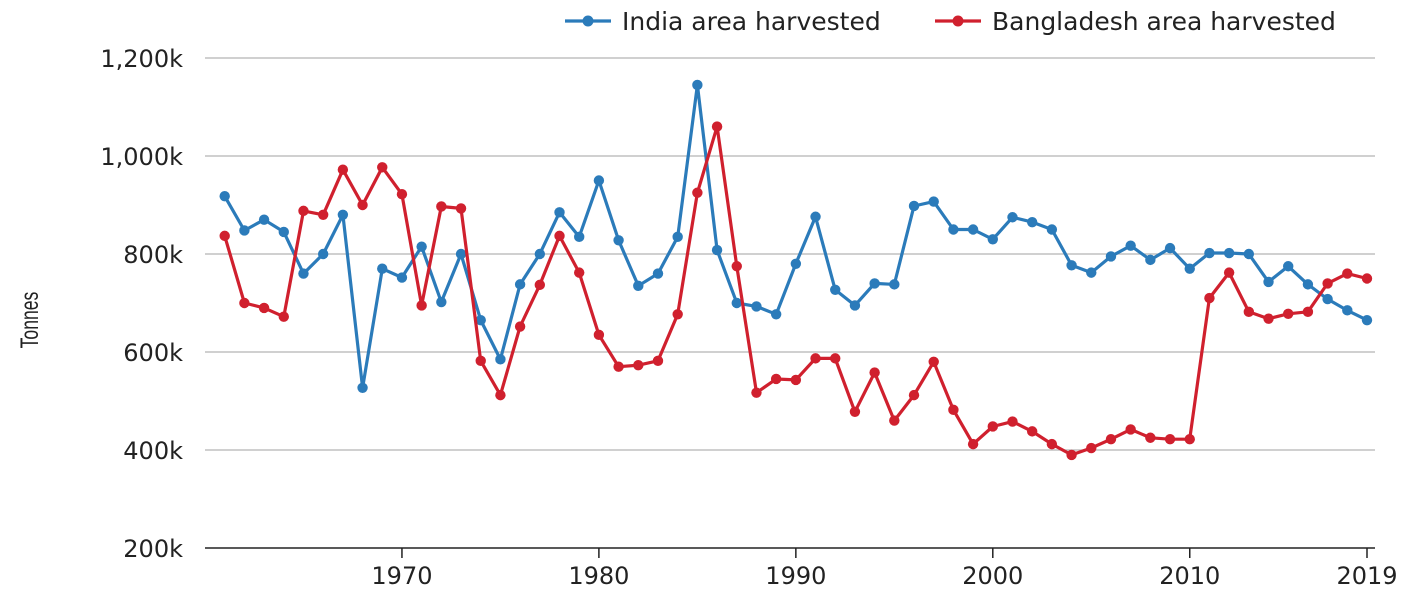  I want to click on y-axis-ticks: 200k 400k 600k 800k 1,000k 1,200k, so click(141, 304).